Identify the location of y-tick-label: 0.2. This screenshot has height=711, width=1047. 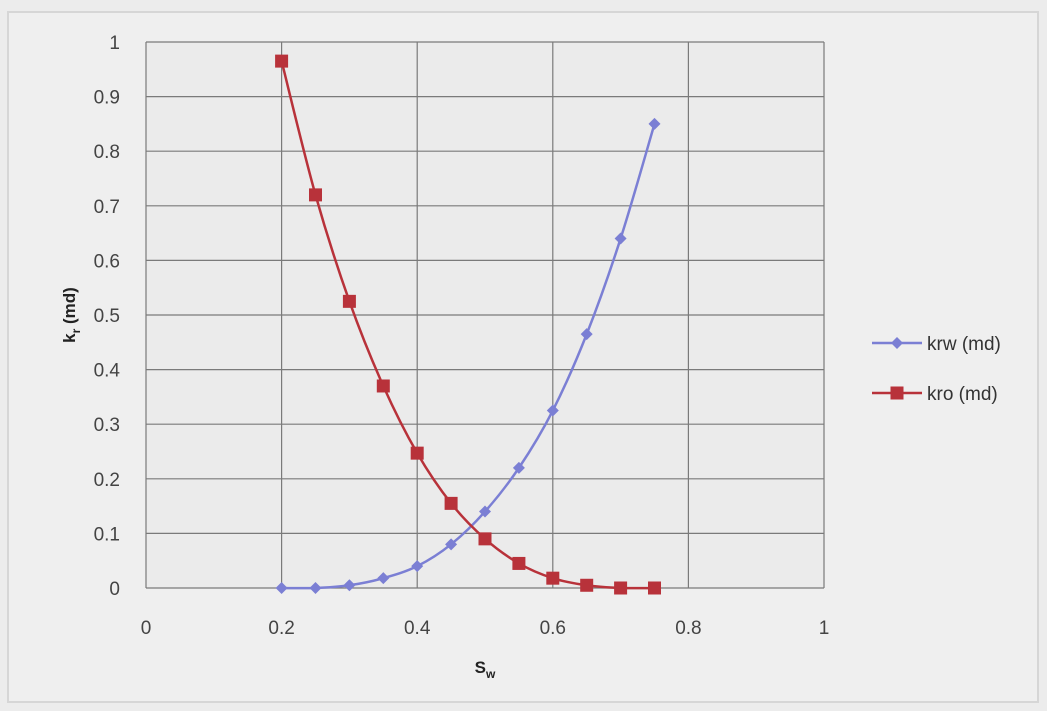
(107, 480).